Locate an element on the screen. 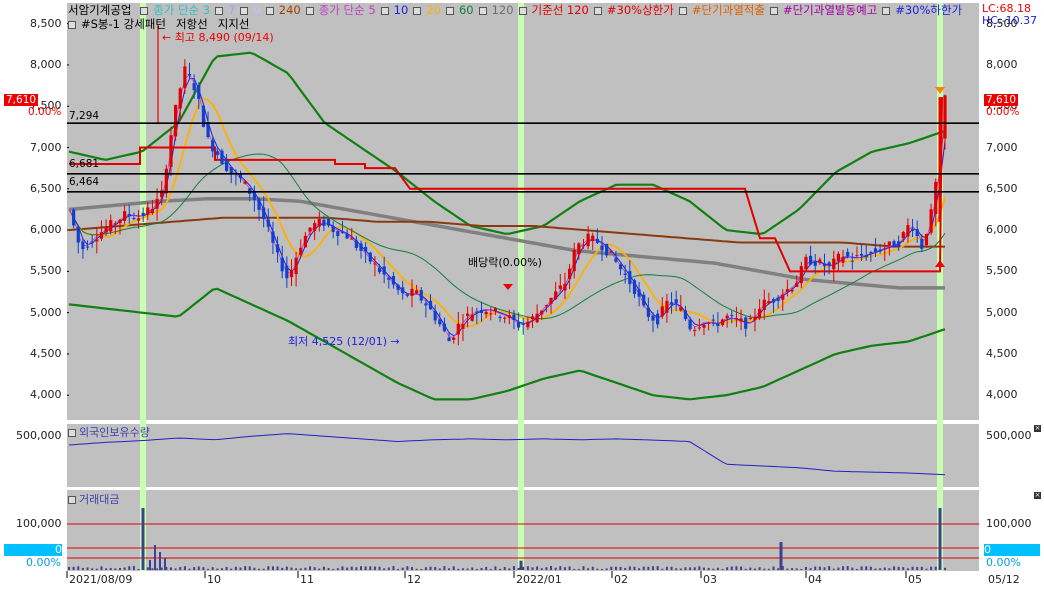 This screenshot has height=590, width=1044. legend-item: #30%상한가 is located at coordinates (633, 10).